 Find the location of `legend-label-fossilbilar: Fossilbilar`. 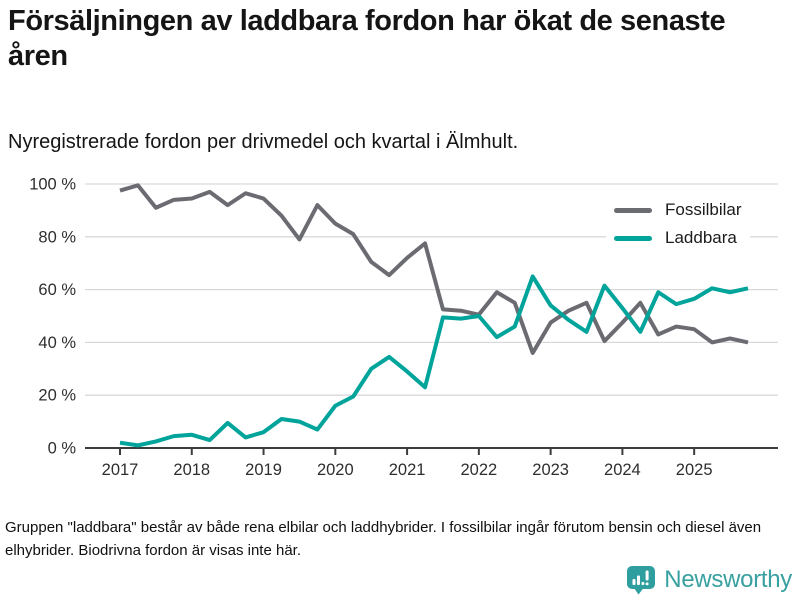

legend-label-fossilbilar: Fossilbilar is located at coordinates (703, 209).